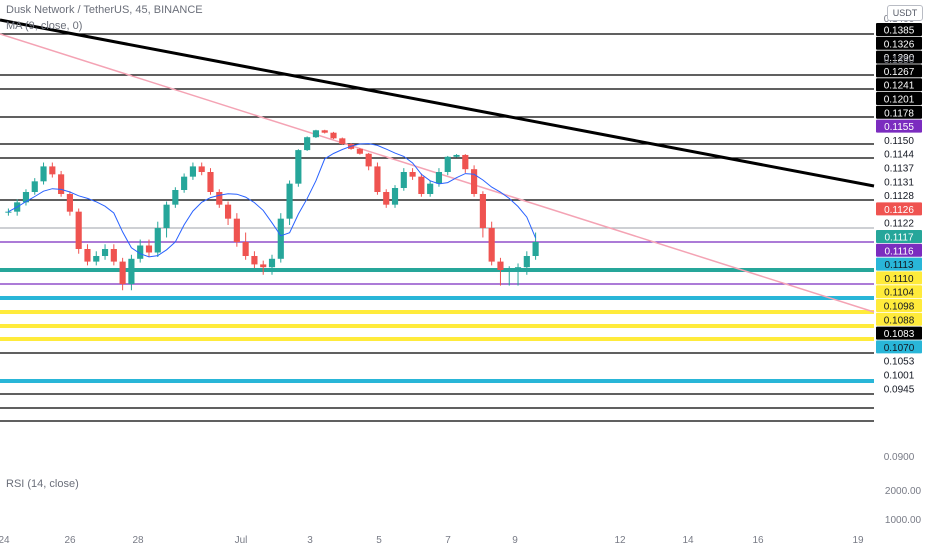 The height and width of the screenshot is (550, 932). Describe the element at coordinates (379, 540) in the screenshot. I see `x-tick-label: 5` at that location.